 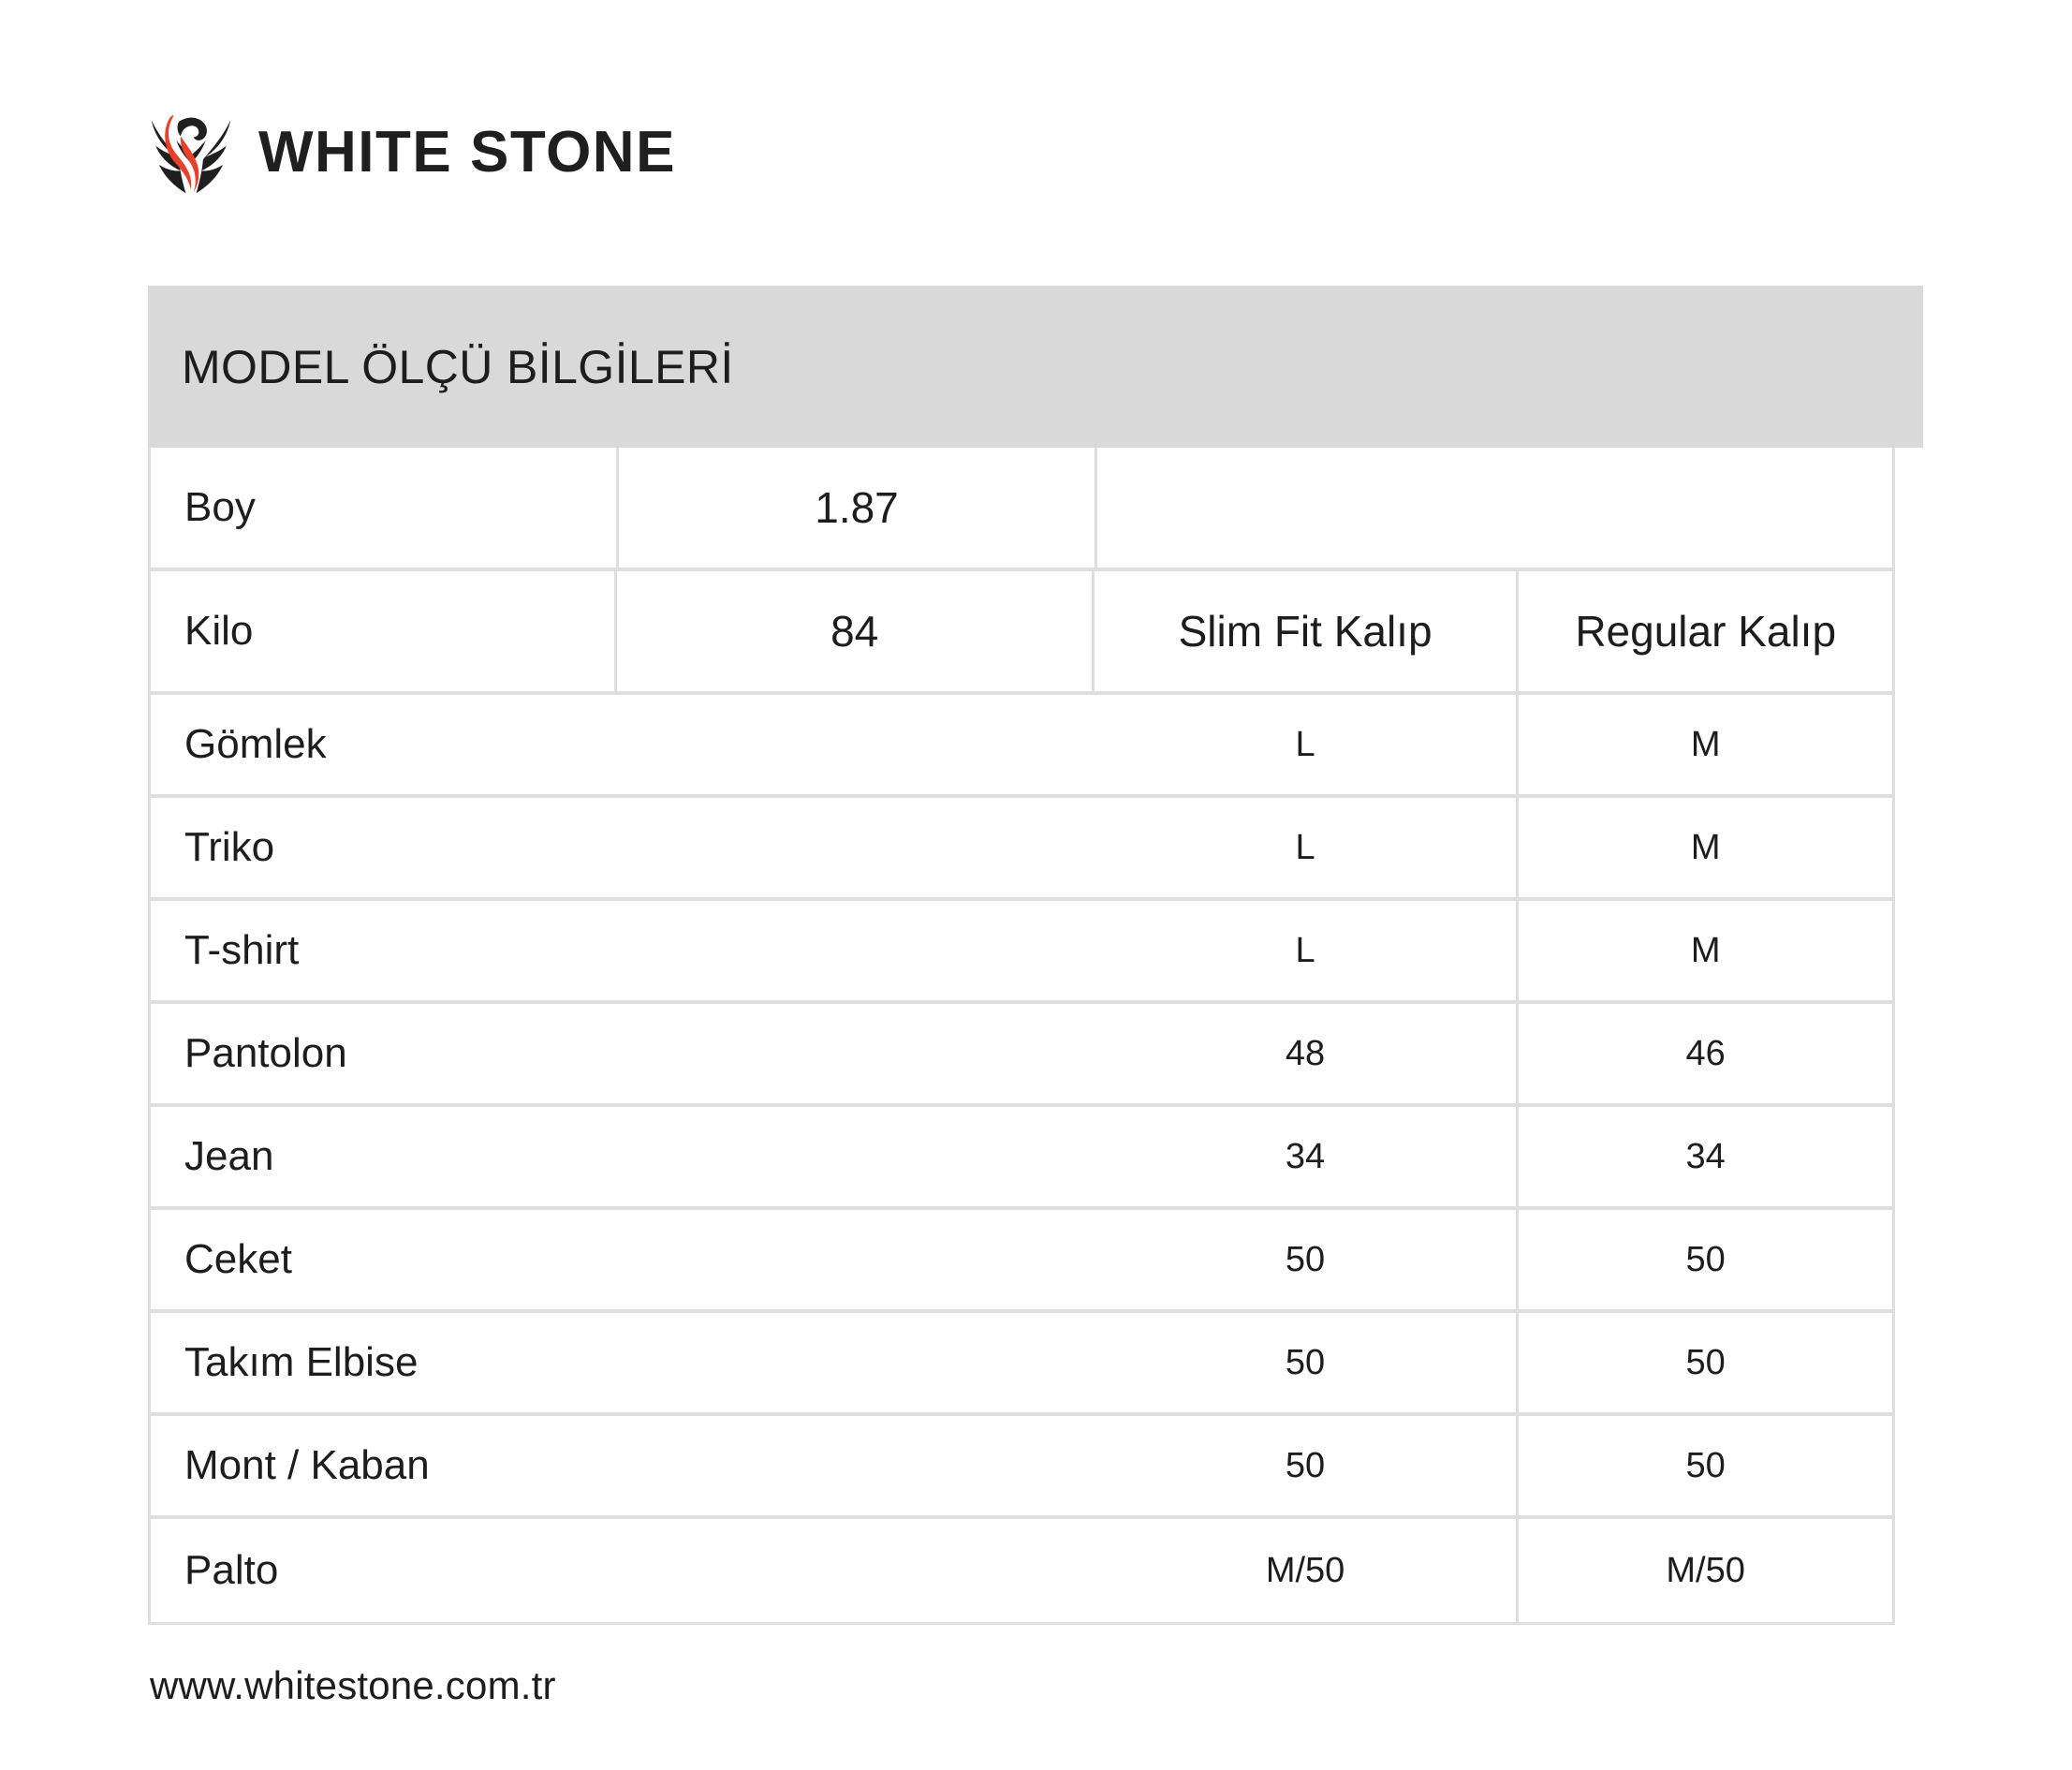 What do you see at coordinates (1307, 1571) in the screenshot?
I see `row-slim-palto: M/50` at bounding box center [1307, 1571].